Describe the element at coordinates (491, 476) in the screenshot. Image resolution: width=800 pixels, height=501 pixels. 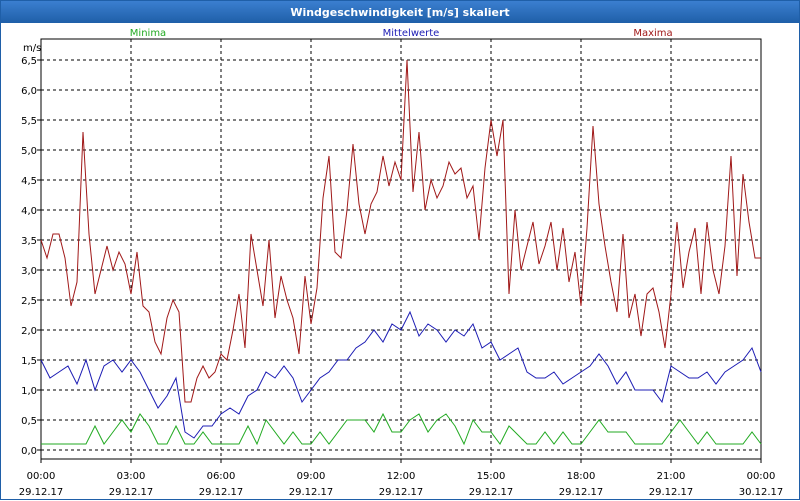
I see `x-tick-time: 15:00` at that location.